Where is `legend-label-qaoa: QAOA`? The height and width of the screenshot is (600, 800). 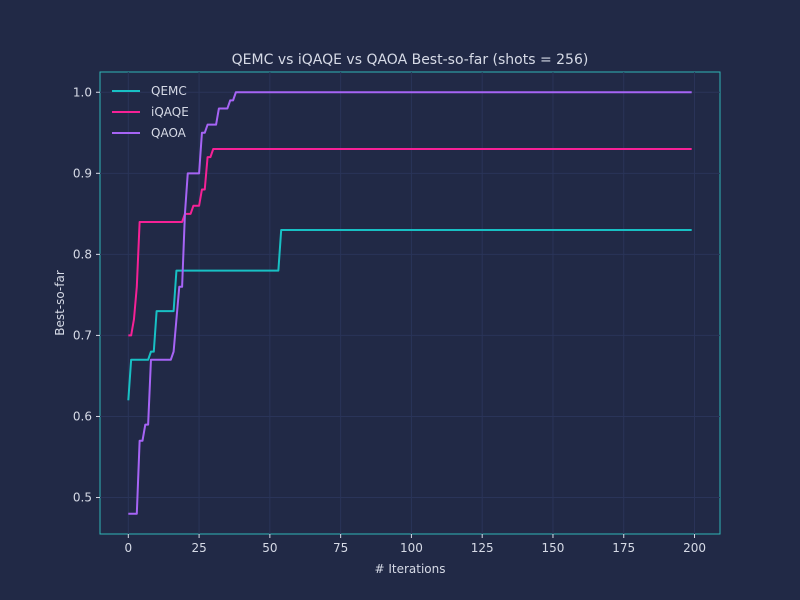 legend-label-qaoa: QAOA is located at coordinates (169, 133).